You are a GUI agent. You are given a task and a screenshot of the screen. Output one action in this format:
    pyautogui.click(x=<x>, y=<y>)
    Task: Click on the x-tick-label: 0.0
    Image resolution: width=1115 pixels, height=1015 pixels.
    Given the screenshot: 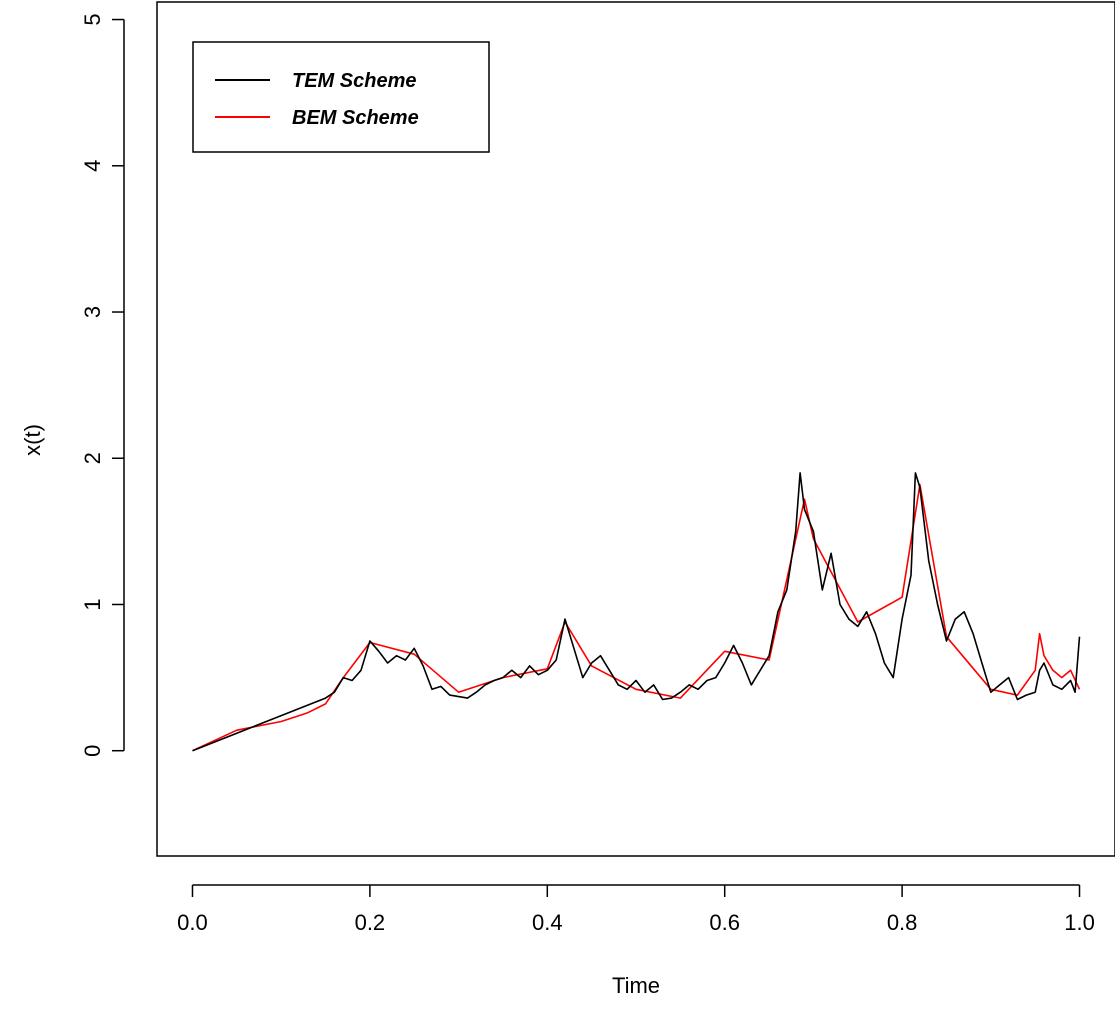 What is the action you would take?
    pyautogui.click(x=192, y=922)
    